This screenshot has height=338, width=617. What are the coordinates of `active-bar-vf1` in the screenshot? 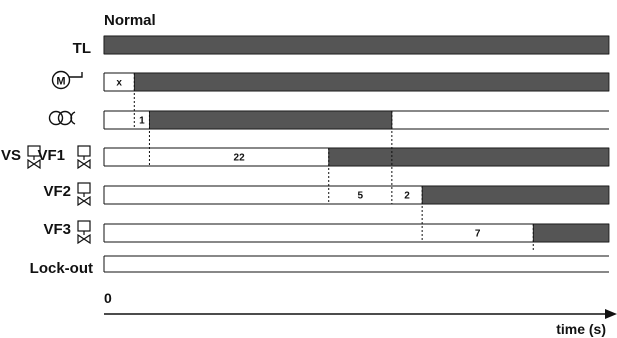 It's located at (469, 157).